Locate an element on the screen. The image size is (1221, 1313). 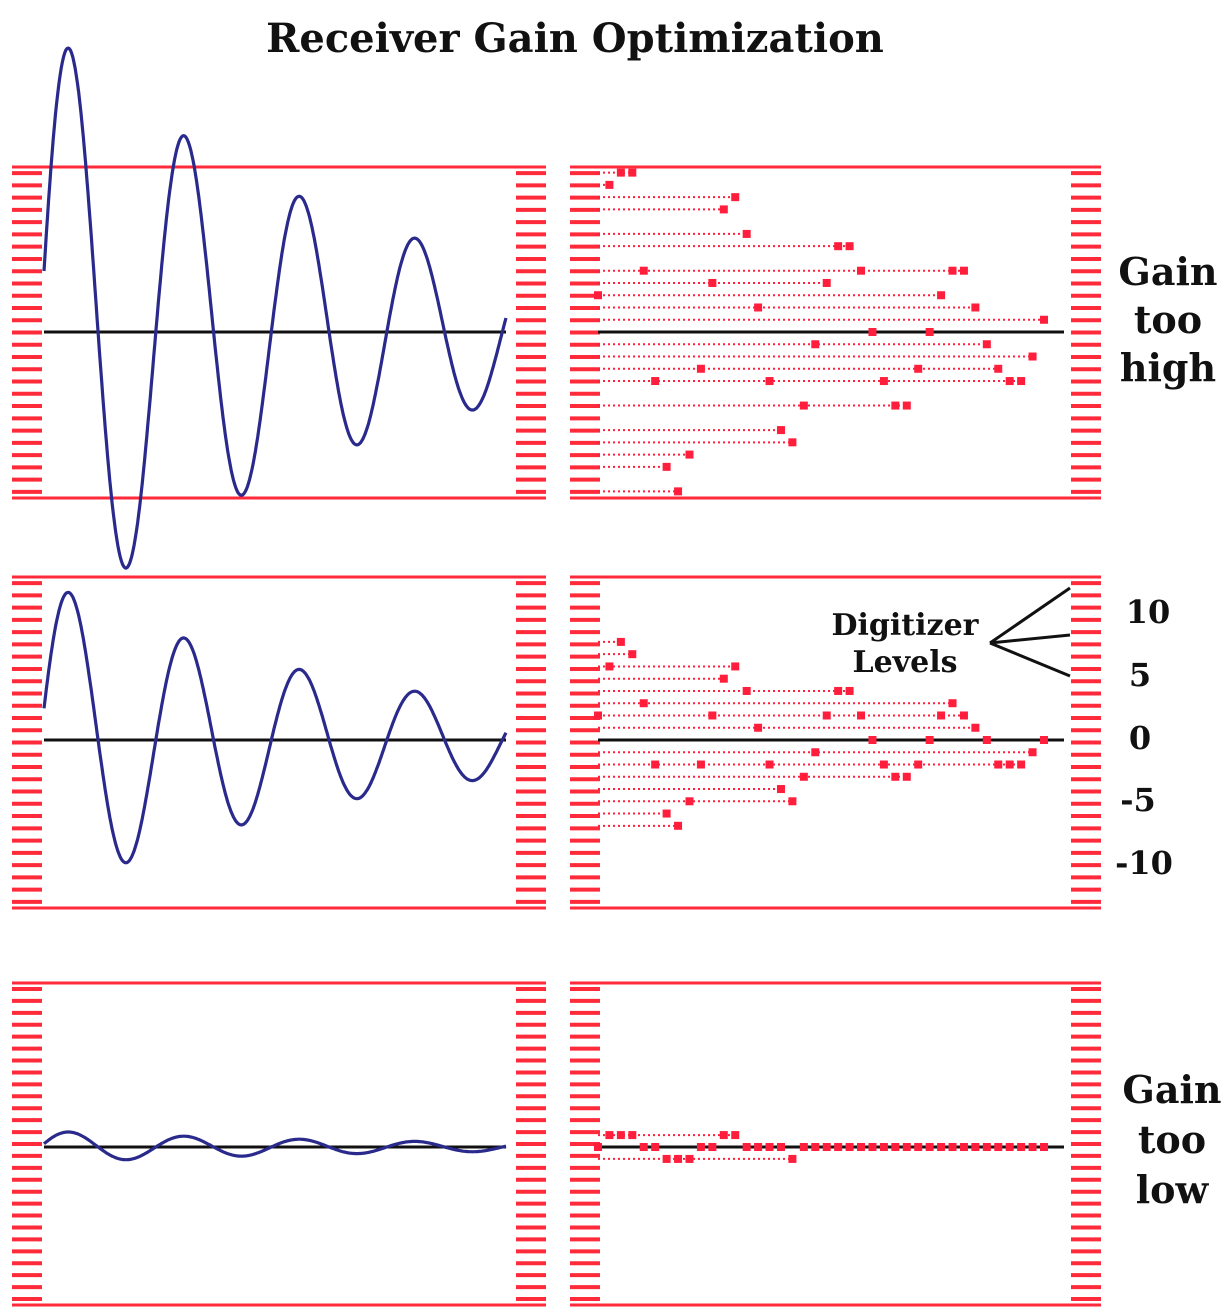
row-label-low-line1: Gain is located at coordinates (1171, 1089).